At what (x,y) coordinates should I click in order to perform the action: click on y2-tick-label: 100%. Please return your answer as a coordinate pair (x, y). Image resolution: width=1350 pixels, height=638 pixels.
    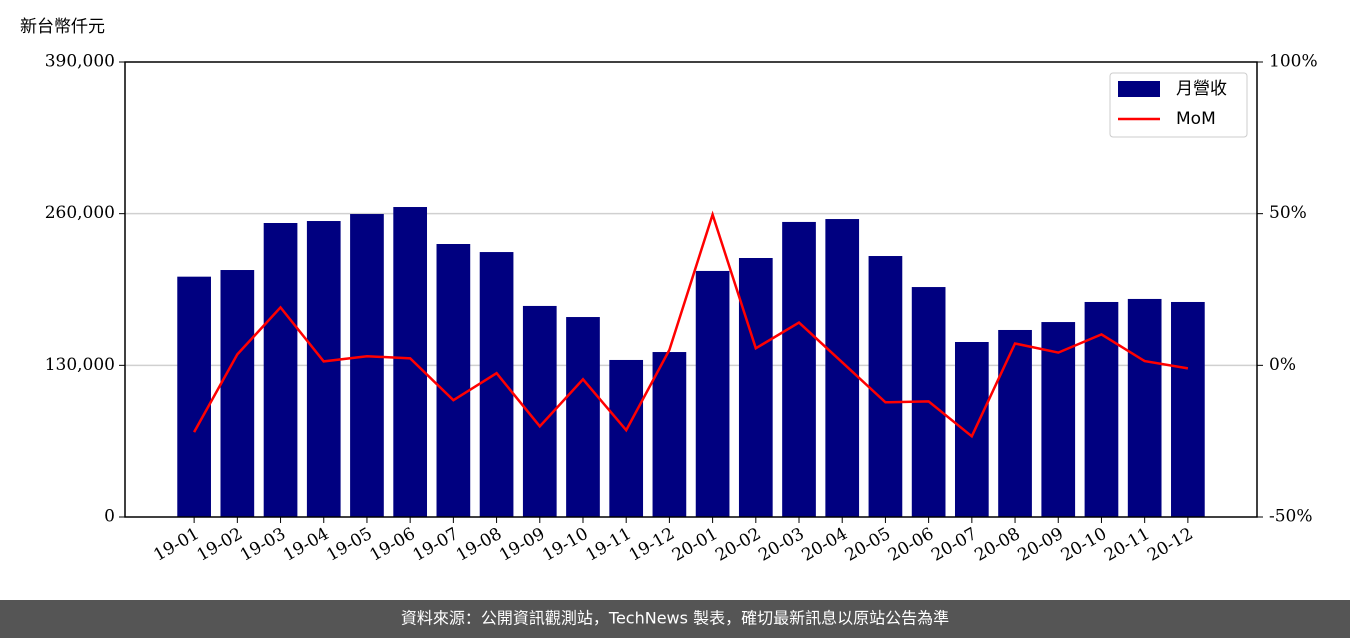
    Looking at the image, I should click on (1293, 62).